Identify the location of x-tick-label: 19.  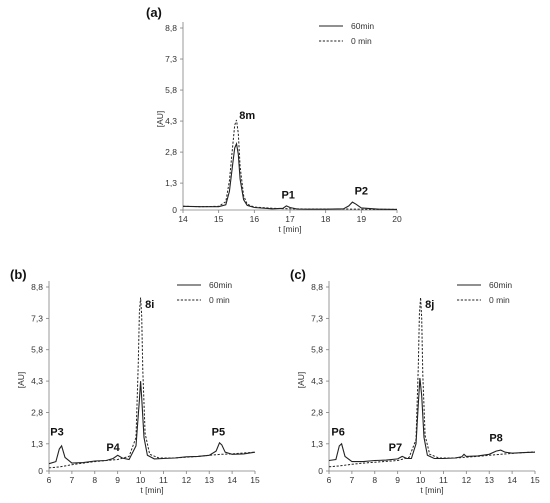
(362, 219).